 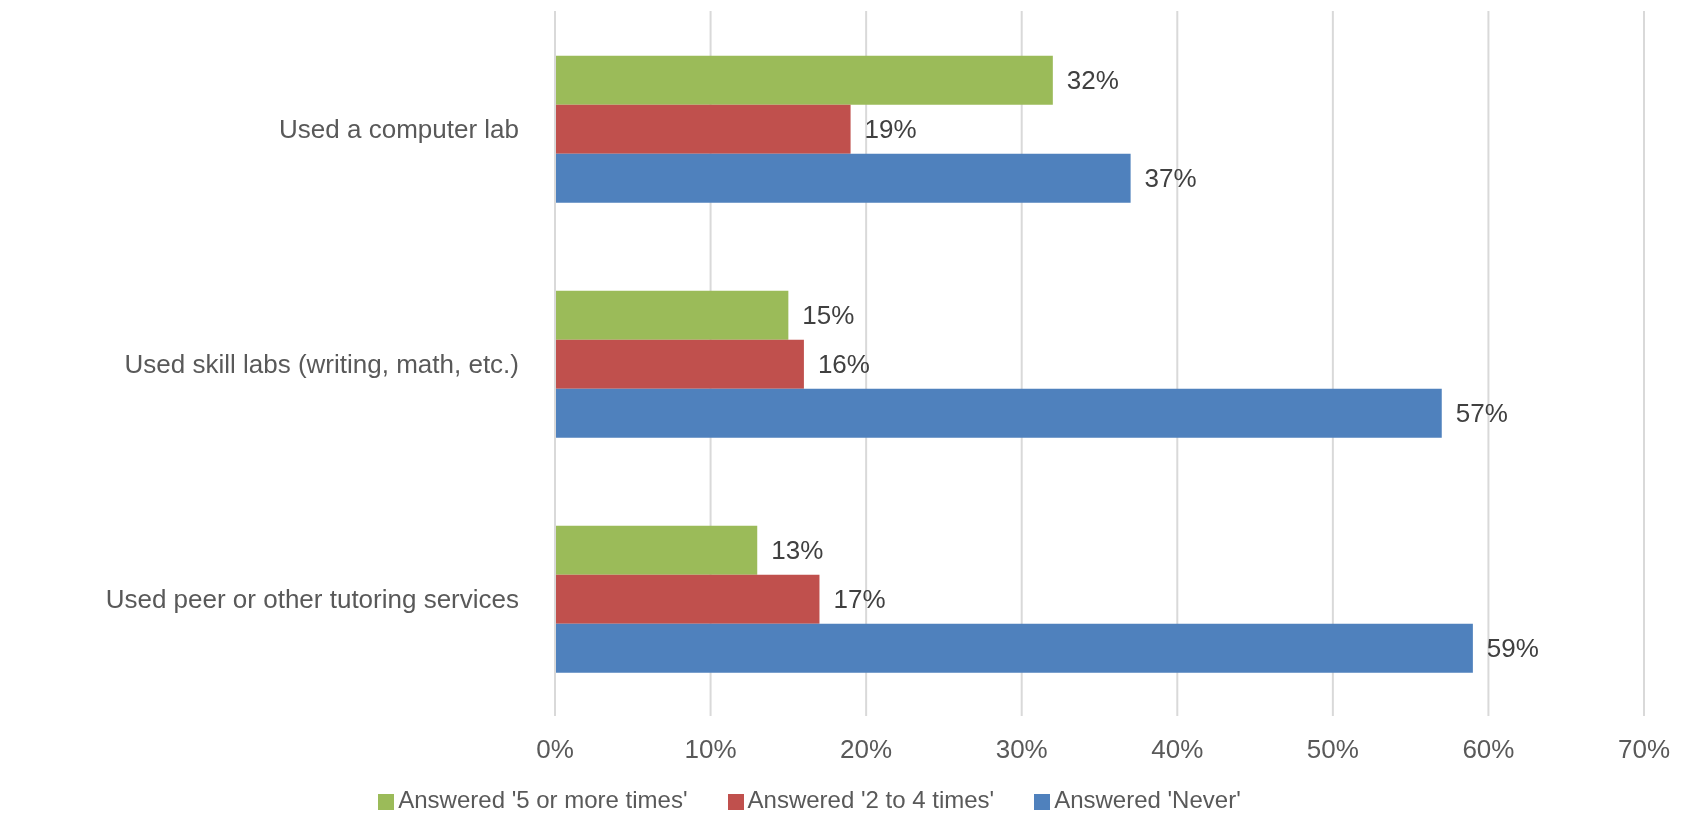 I want to click on legend-label: Answered '2 to 4 times', so click(x=871, y=799).